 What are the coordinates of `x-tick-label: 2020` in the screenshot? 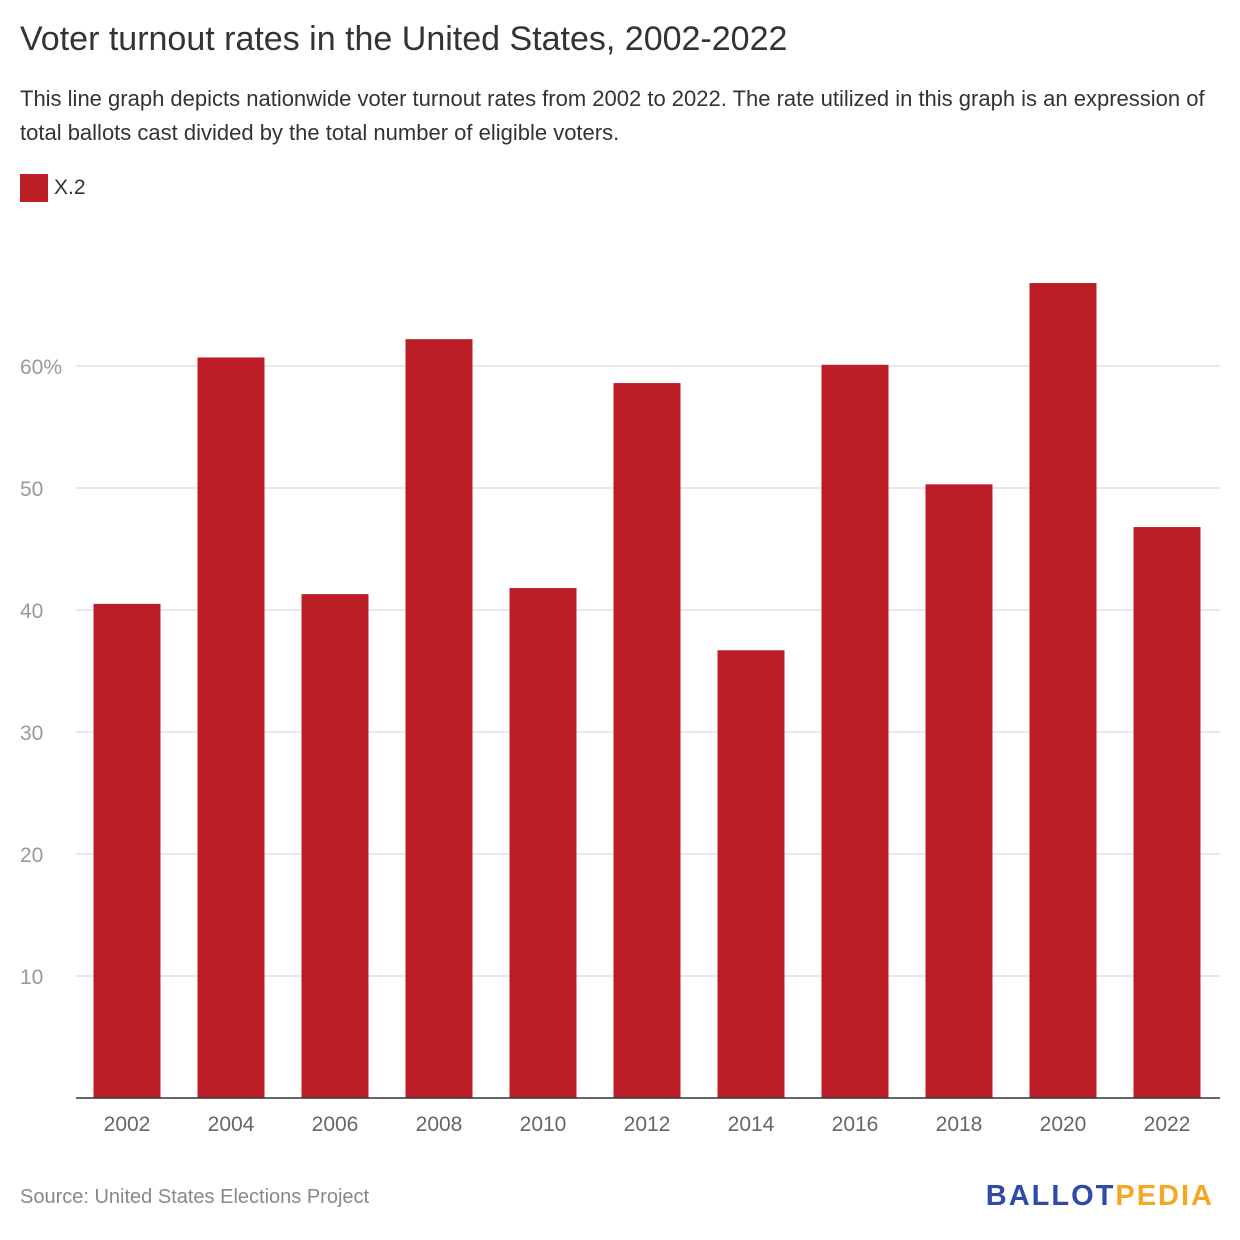 It's located at (1063, 1124).